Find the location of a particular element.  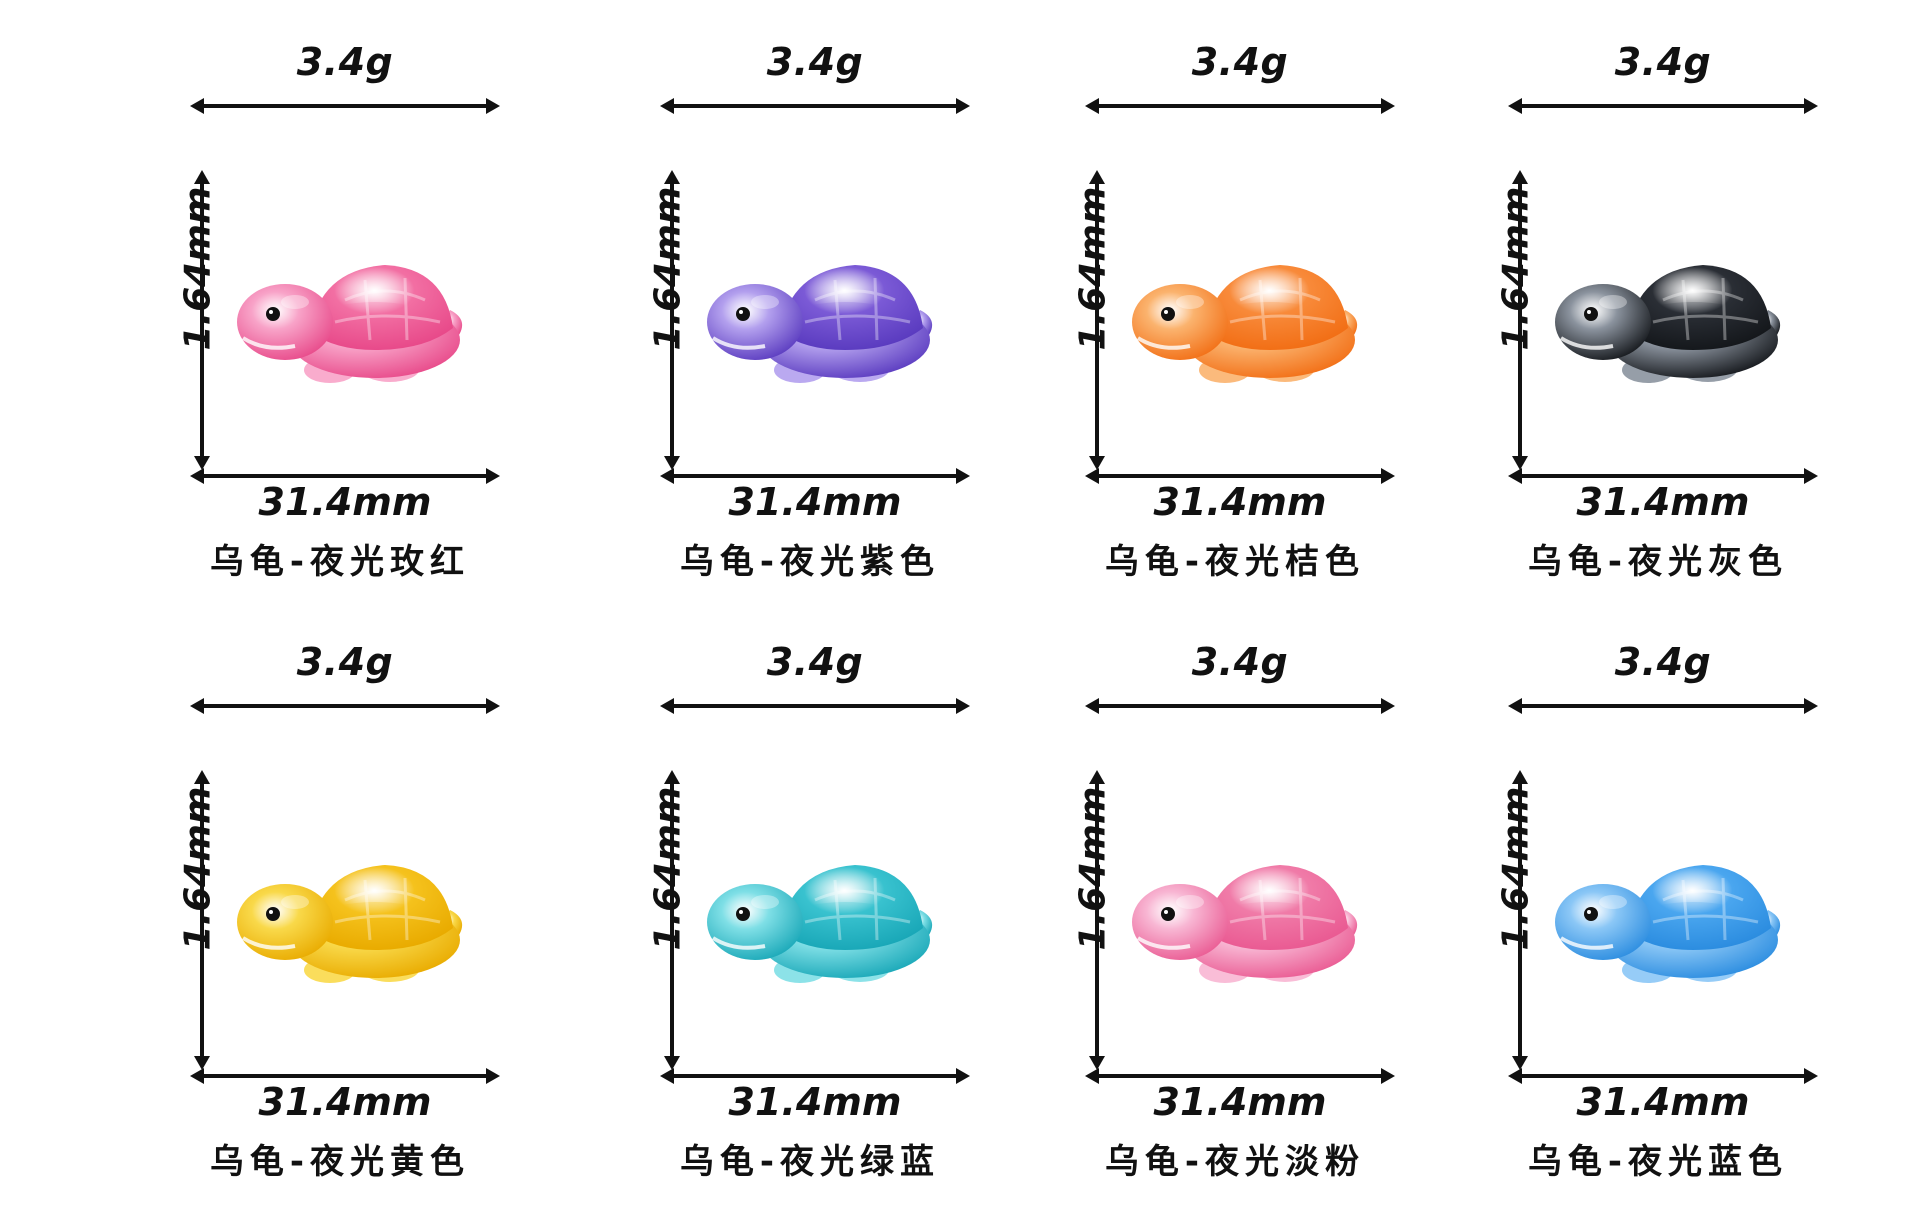

product-name: 乌龟-夜光绿蓝 is located at coordinates (810, 1162).